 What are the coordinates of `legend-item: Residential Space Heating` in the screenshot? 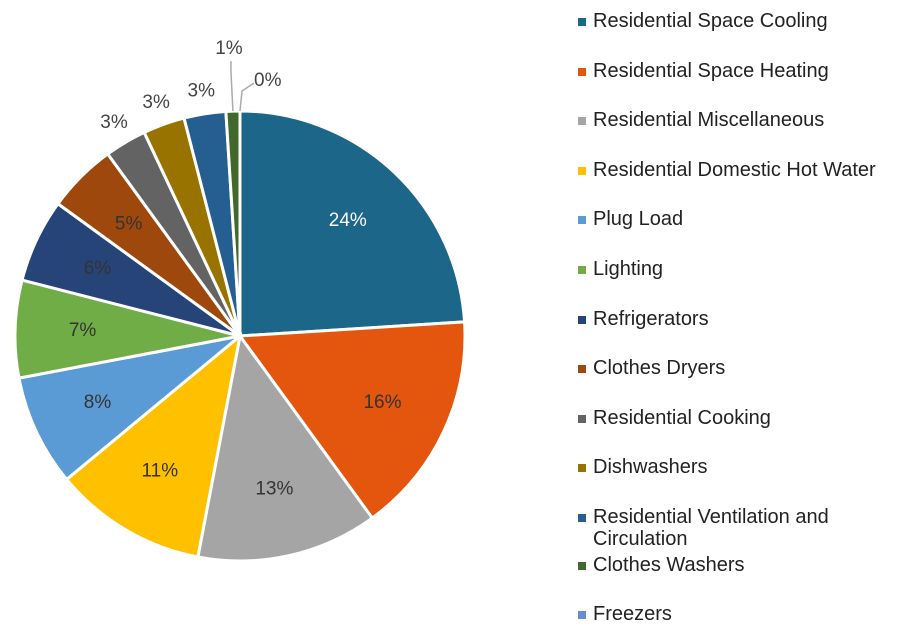 It's located at (746, 71).